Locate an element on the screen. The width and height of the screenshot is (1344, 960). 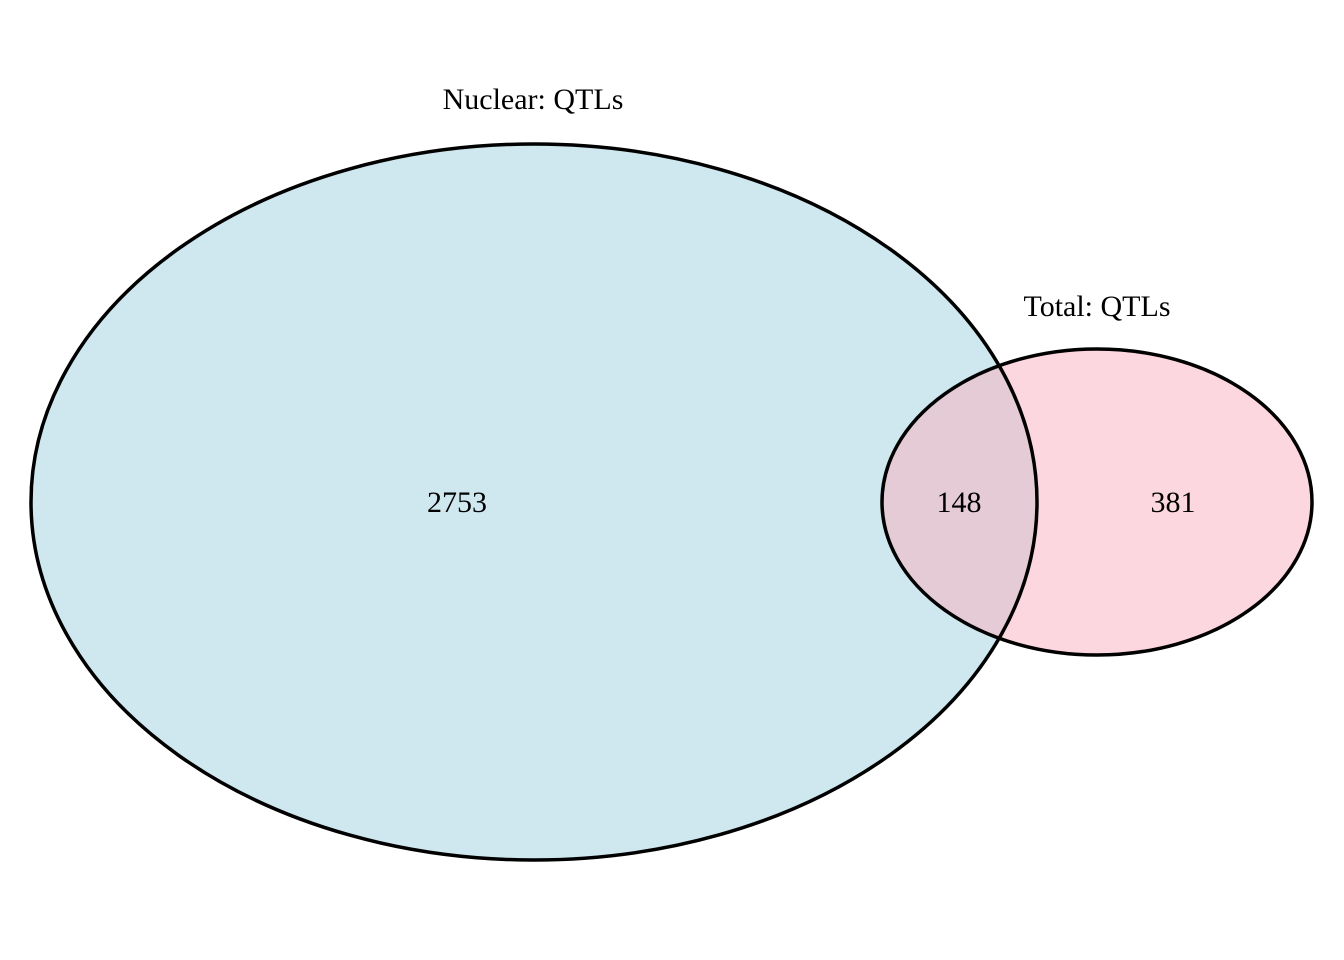
total-only-count: 381 is located at coordinates (1173, 502).